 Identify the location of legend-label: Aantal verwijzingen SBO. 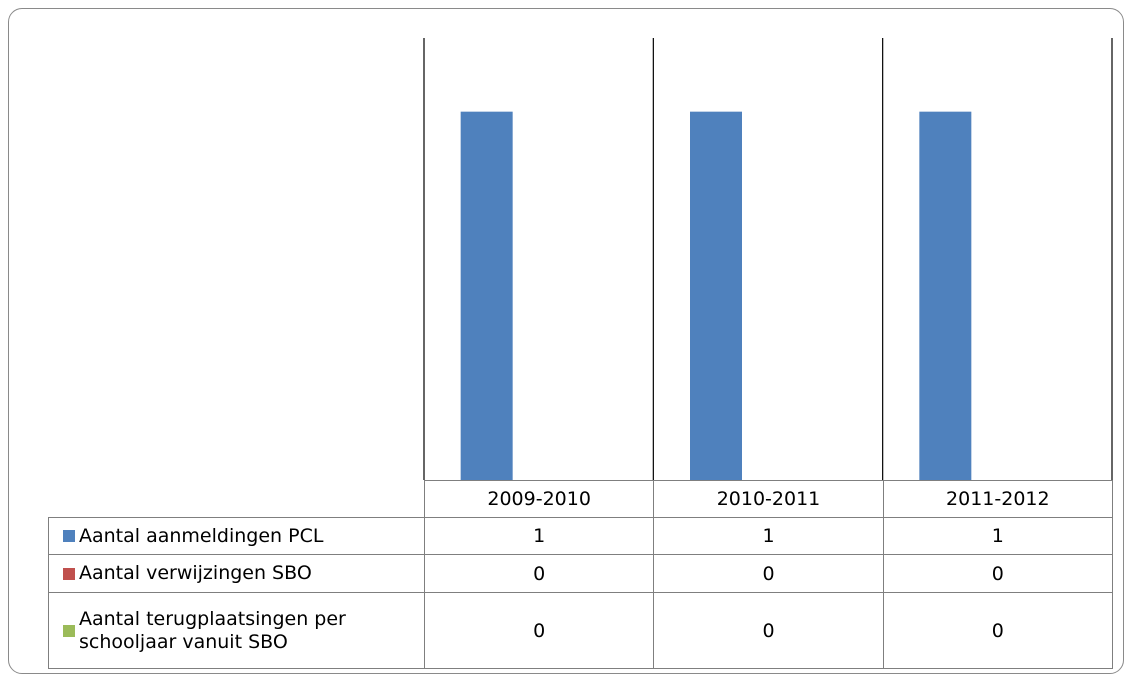
(195, 573).